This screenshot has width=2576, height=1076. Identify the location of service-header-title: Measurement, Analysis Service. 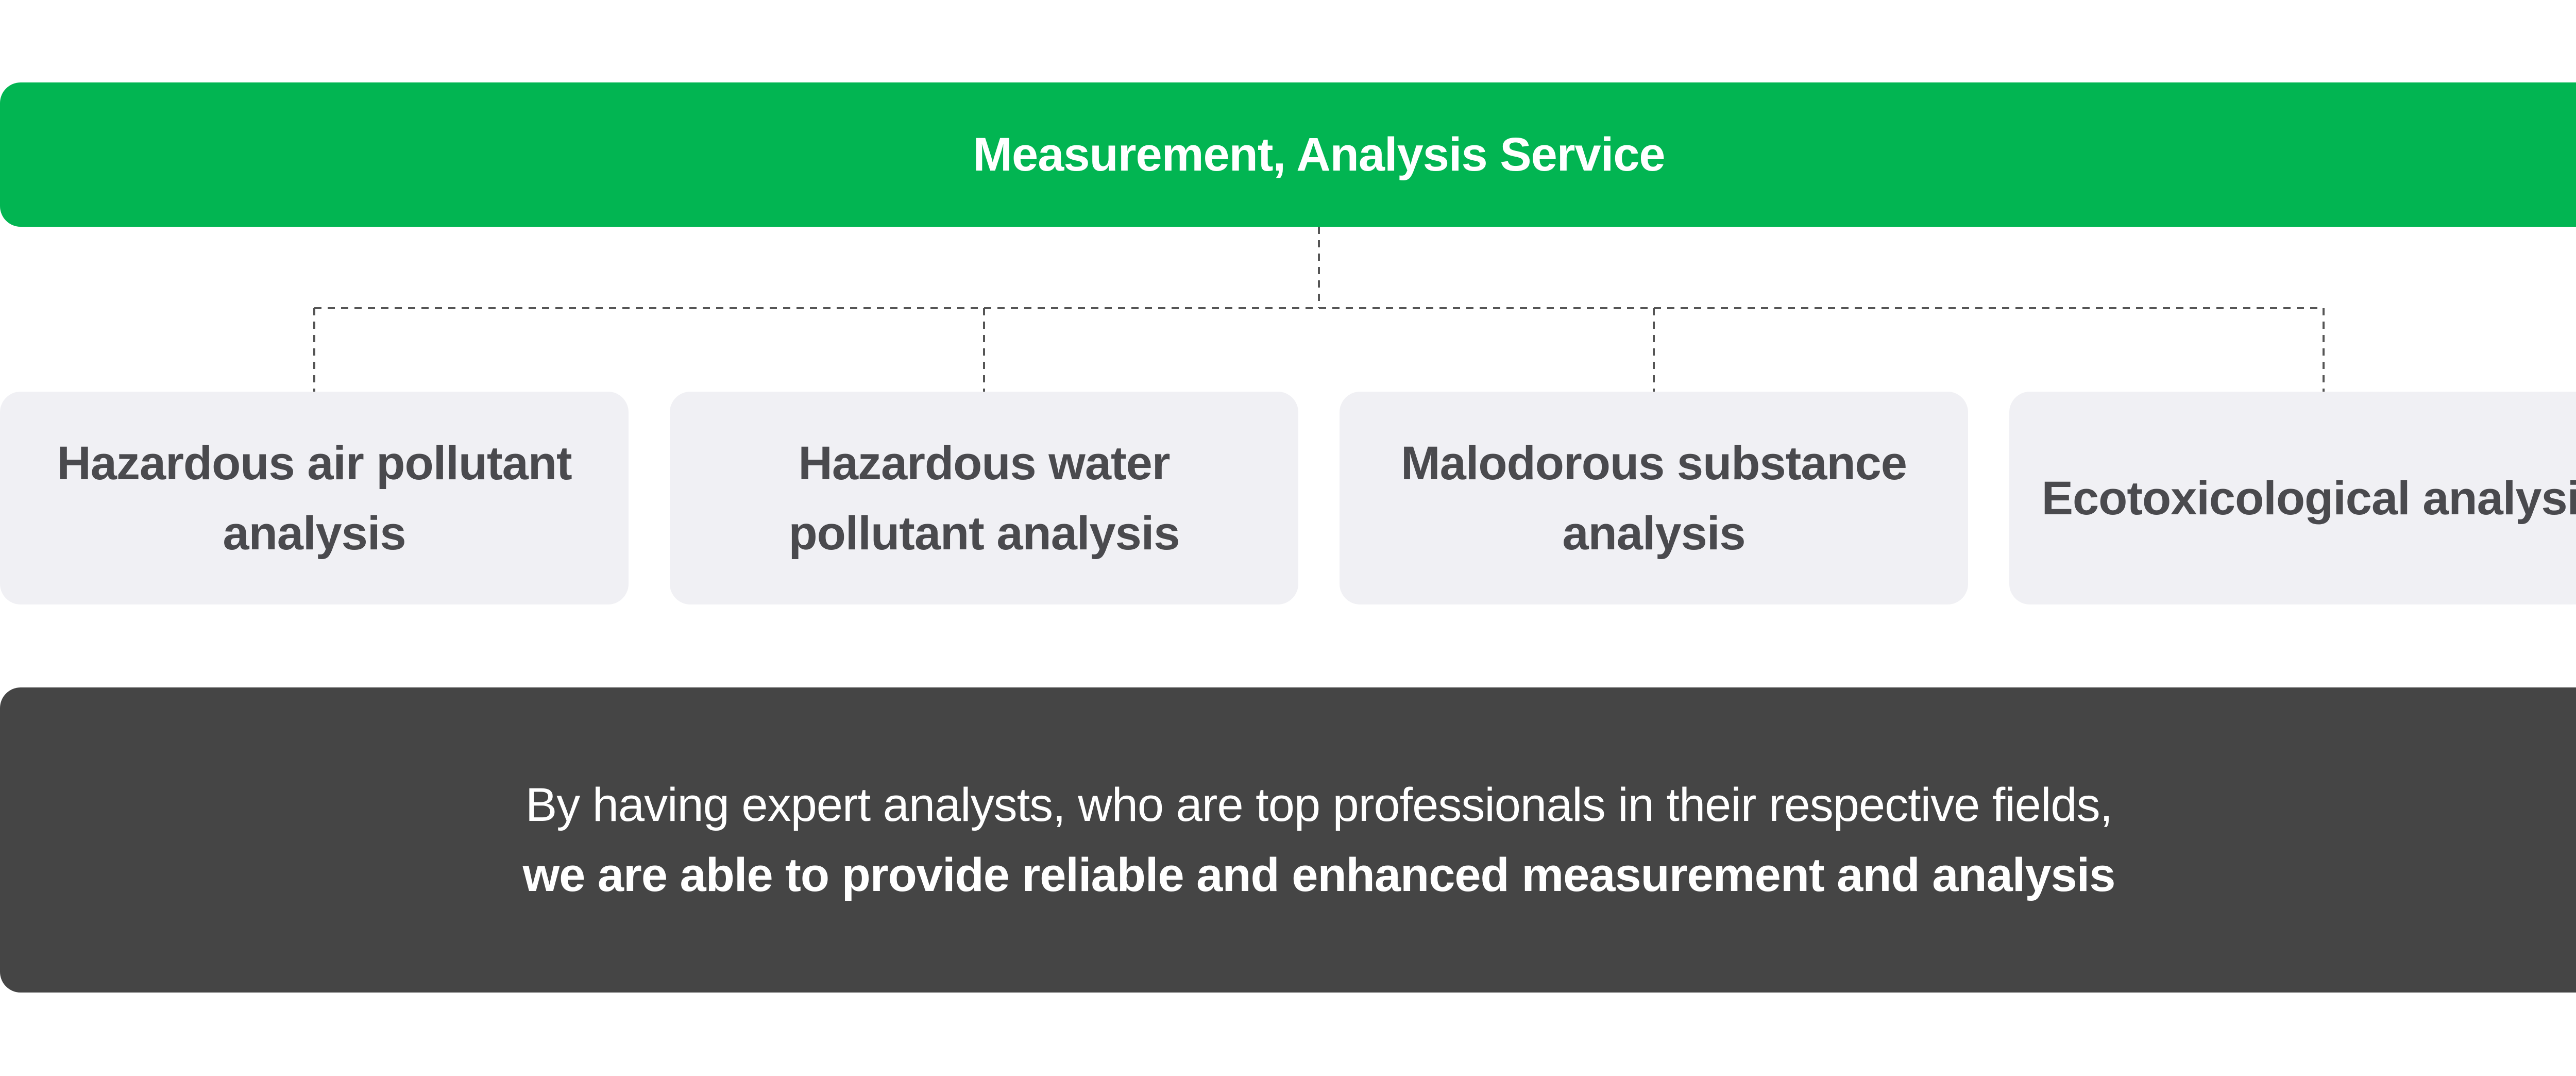
(1319, 155).